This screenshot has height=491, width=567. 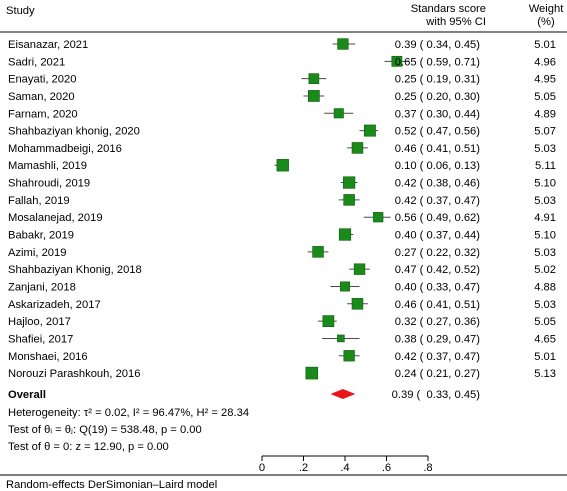 I want to click on study-name: Shafiei, 2017, so click(x=40, y=339).